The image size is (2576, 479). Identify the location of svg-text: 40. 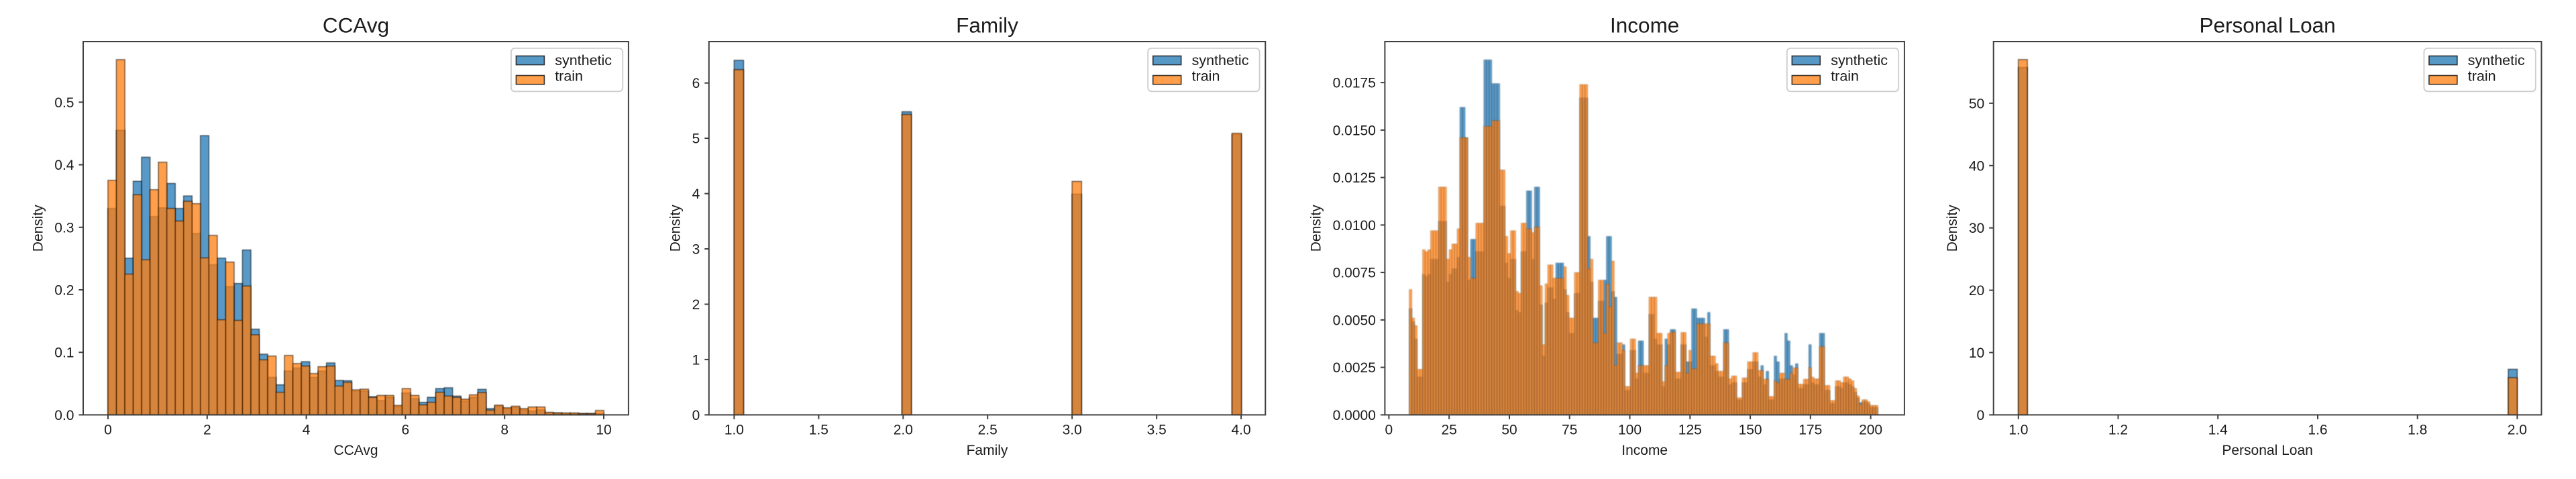
(1976, 166).